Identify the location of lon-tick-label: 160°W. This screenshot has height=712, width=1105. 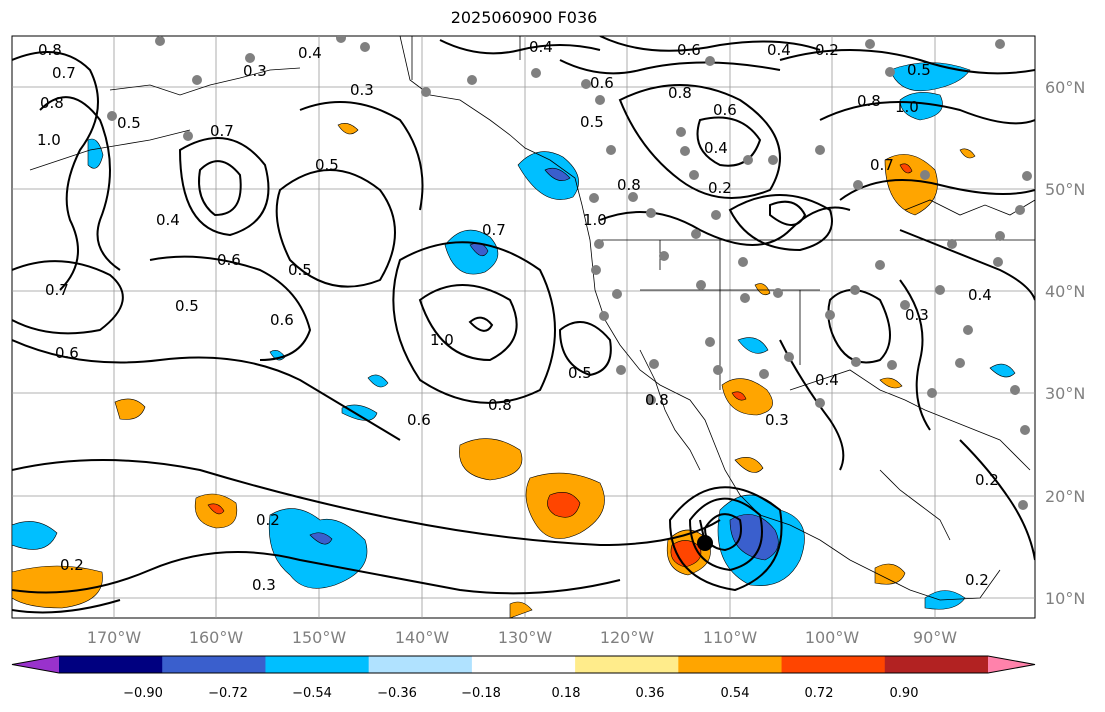
(216, 637).